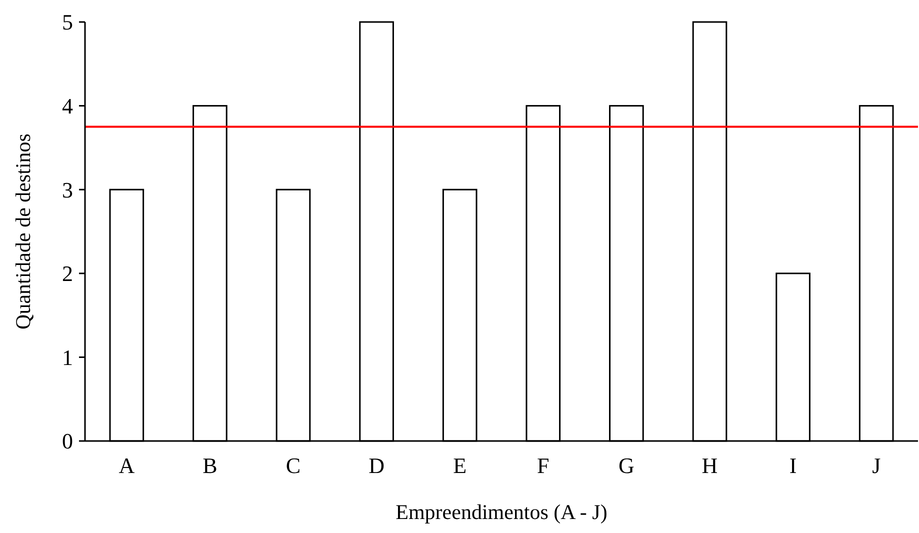  I want to click on x-tick-label: J, so click(877, 465).